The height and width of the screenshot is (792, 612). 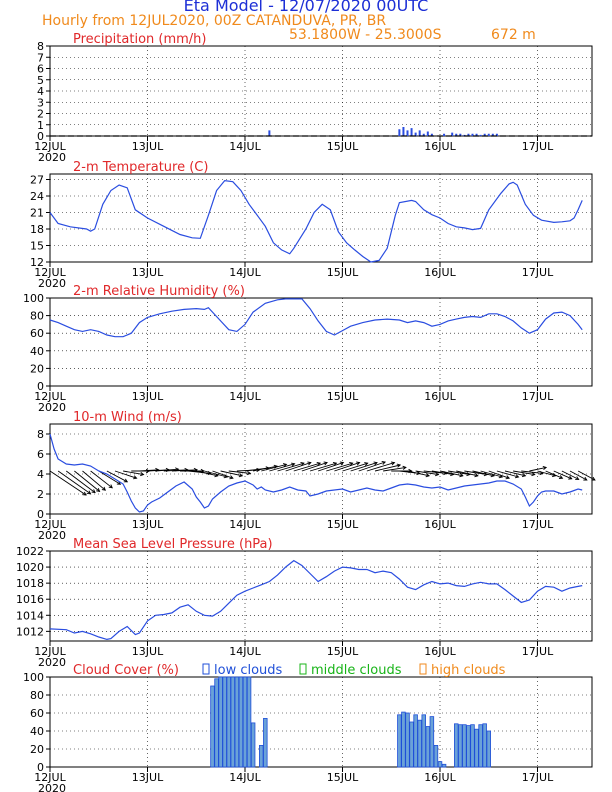 I want to click on rh-year-label: 2020, so click(x=52, y=407).